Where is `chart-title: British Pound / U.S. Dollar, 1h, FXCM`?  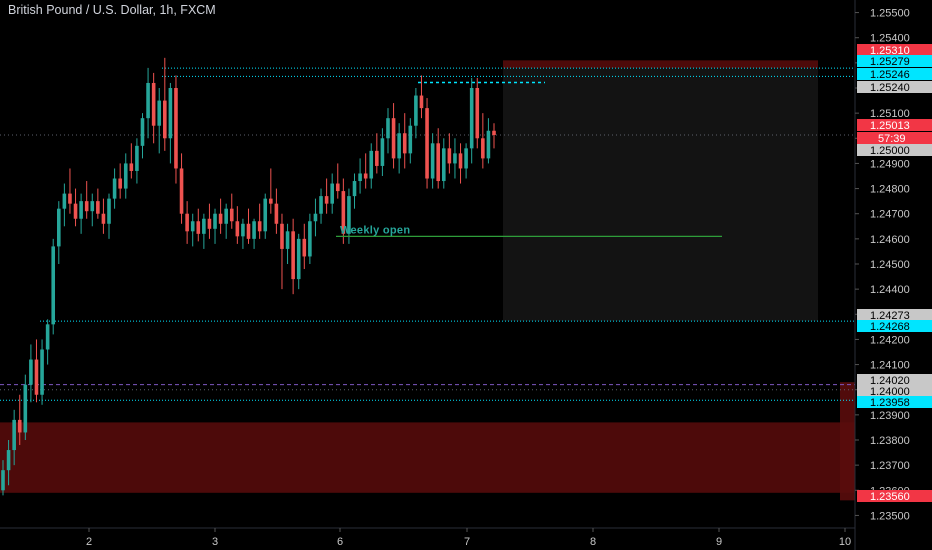 chart-title: British Pound / U.S. Dollar, 1h, FXCM is located at coordinates (112, 10).